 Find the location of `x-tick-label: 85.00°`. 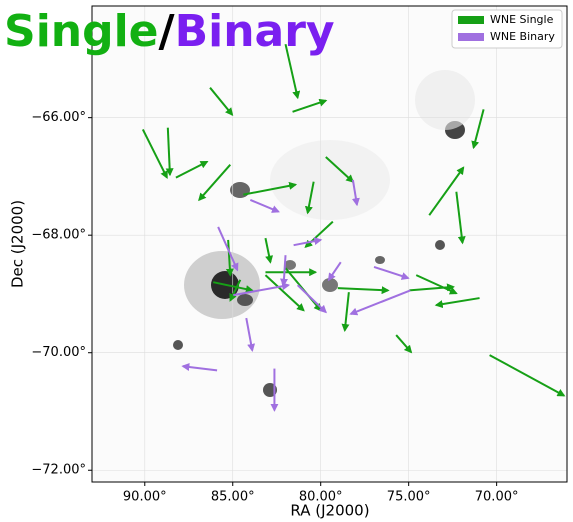

x-tick-label: 85.00° is located at coordinates (233, 497).